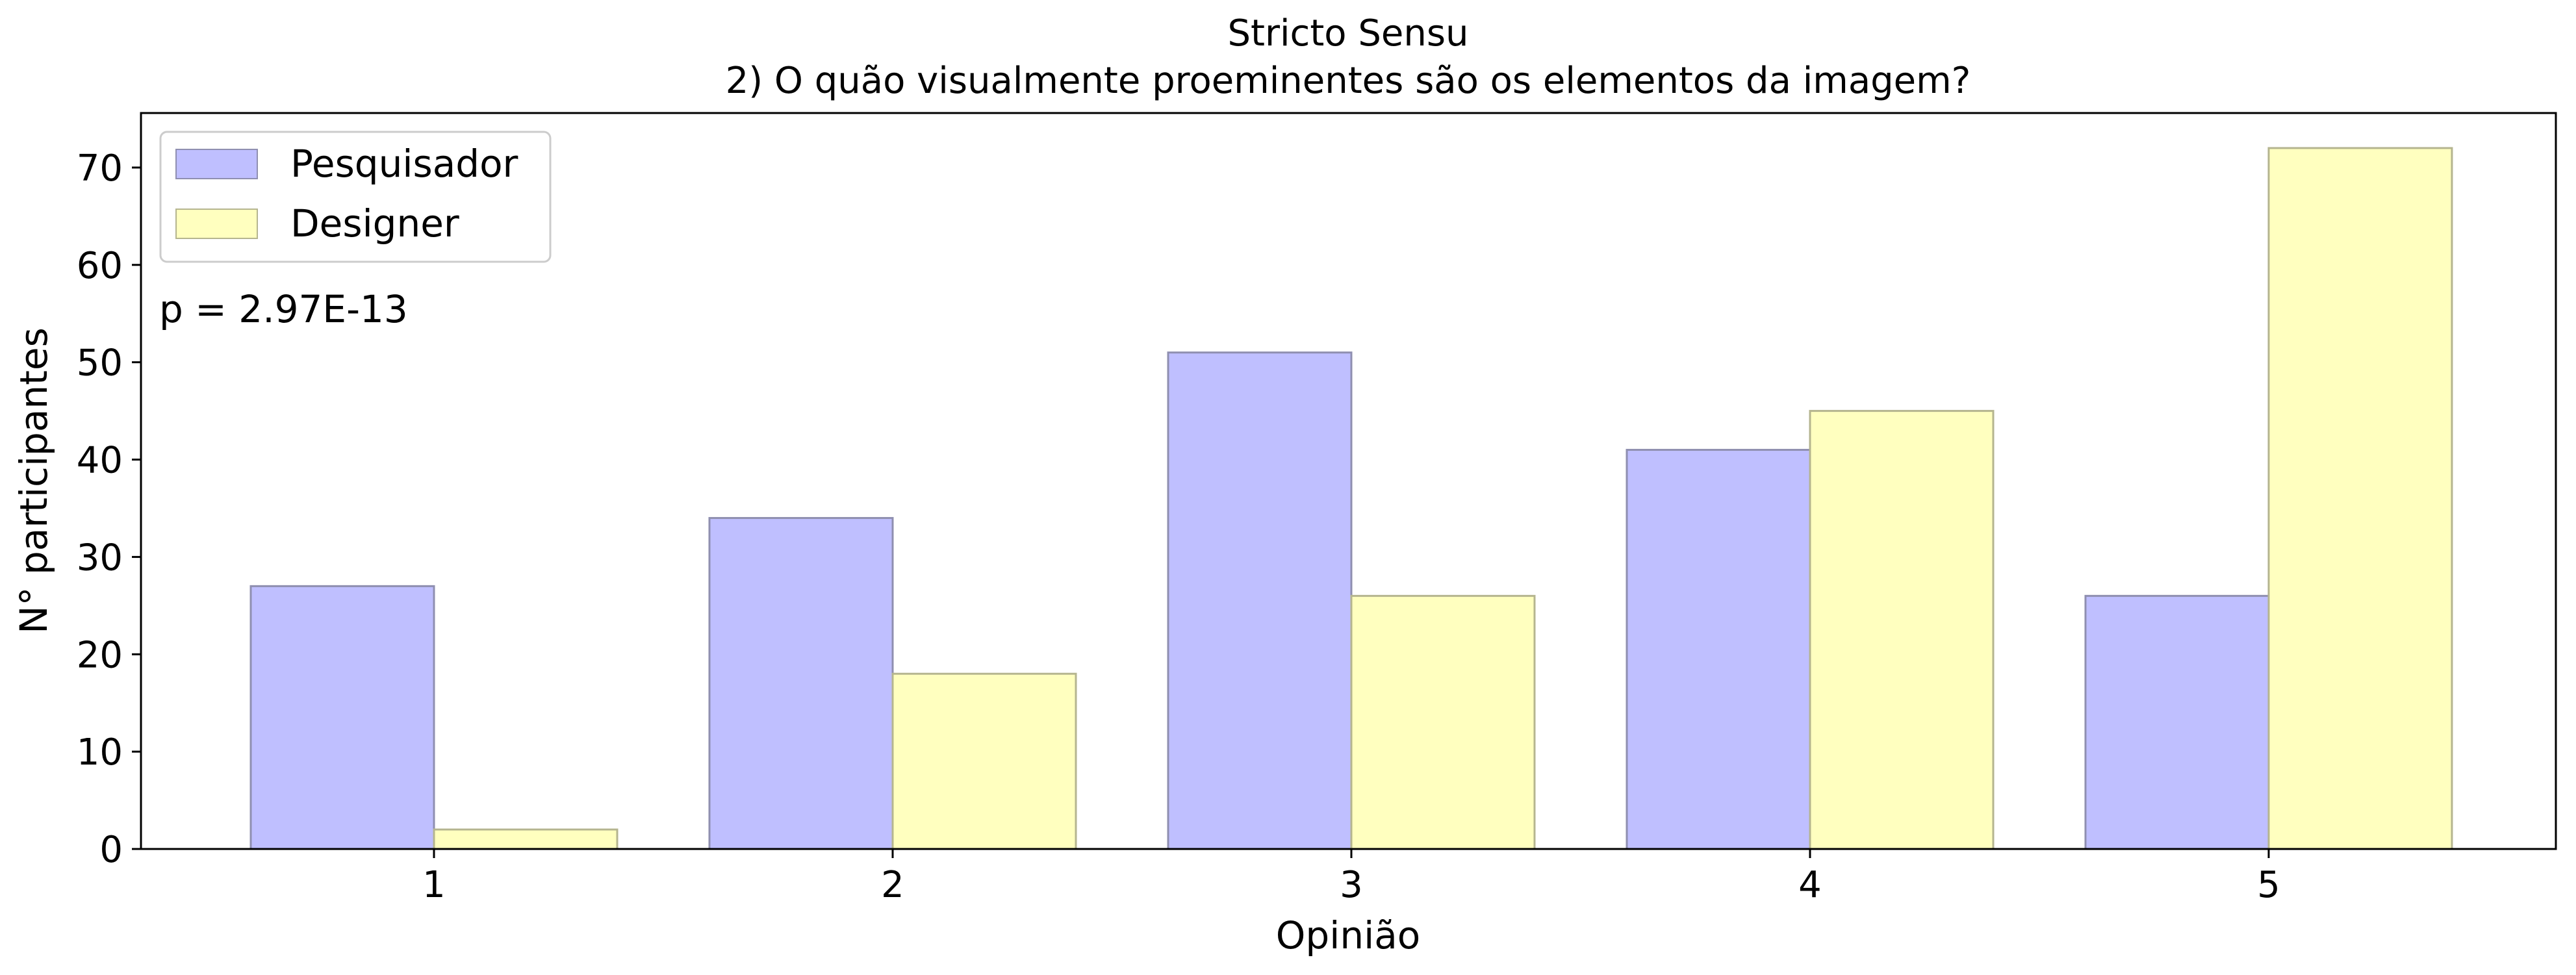  I want to click on legend-swatch-designer, so click(216, 224).